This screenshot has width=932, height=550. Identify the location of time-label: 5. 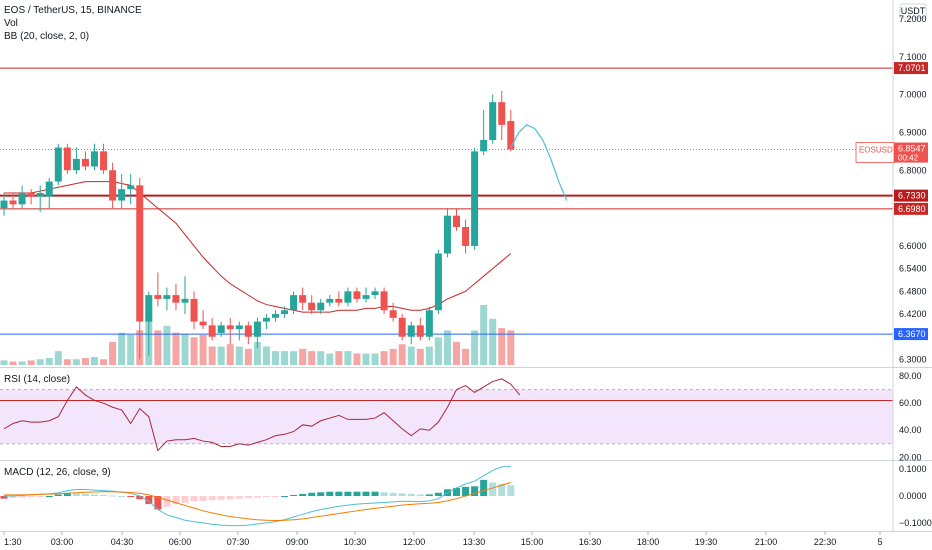
(879, 542).